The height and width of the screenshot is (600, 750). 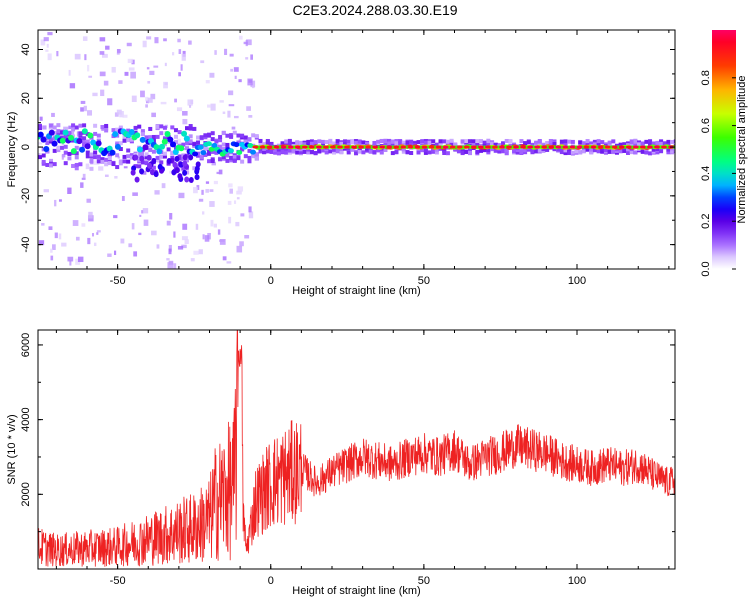 What do you see at coordinates (706, 268) in the screenshot?
I see `colorbar-tick-label: 0.0` at bounding box center [706, 268].